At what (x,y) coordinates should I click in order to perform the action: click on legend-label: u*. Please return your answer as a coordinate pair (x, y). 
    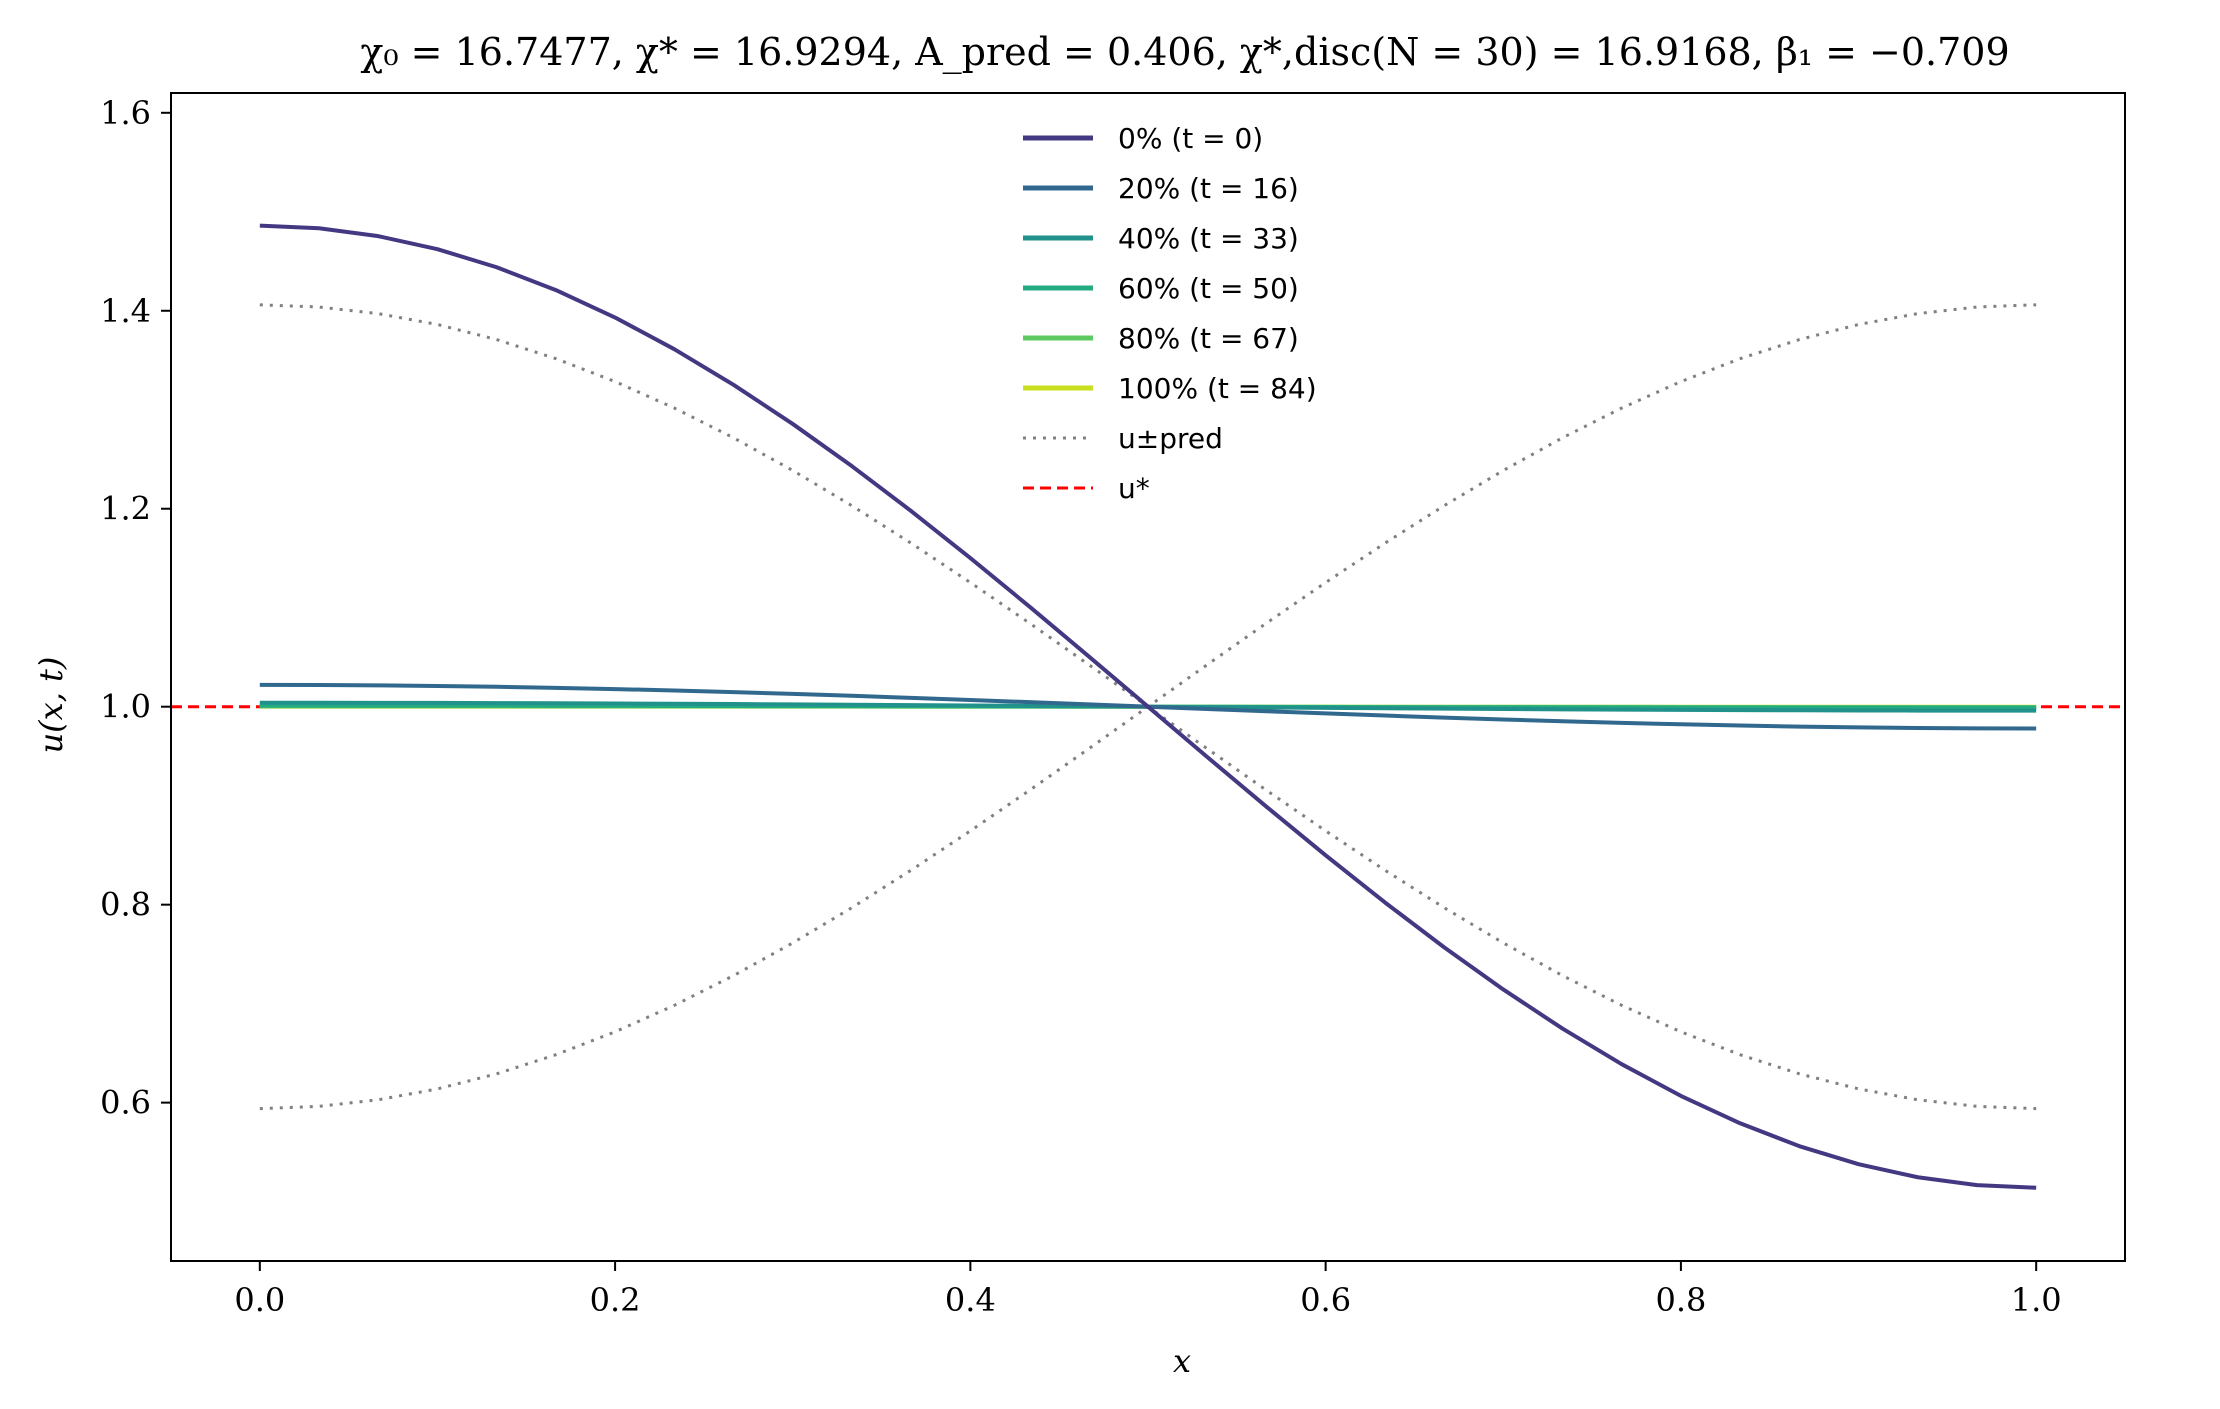
    Looking at the image, I should click on (1134, 488).